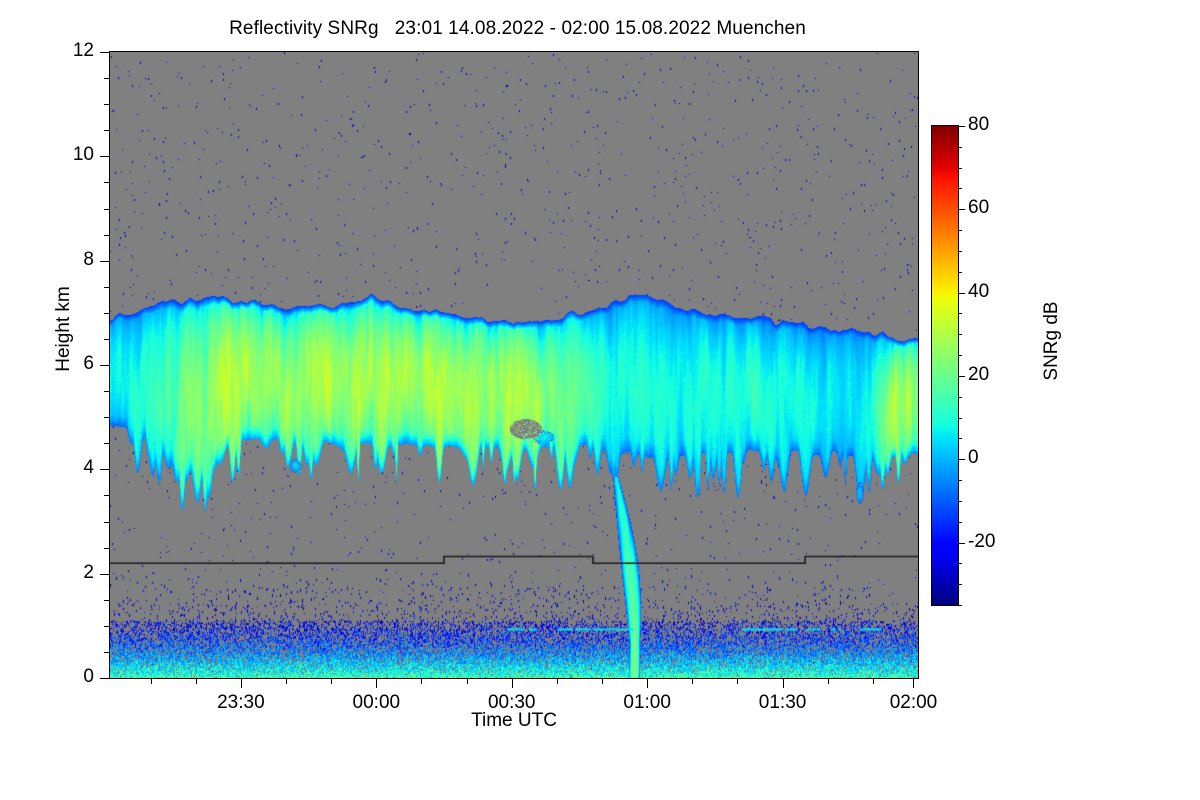  I want to click on y-tick-label: 0, so click(88, 676).